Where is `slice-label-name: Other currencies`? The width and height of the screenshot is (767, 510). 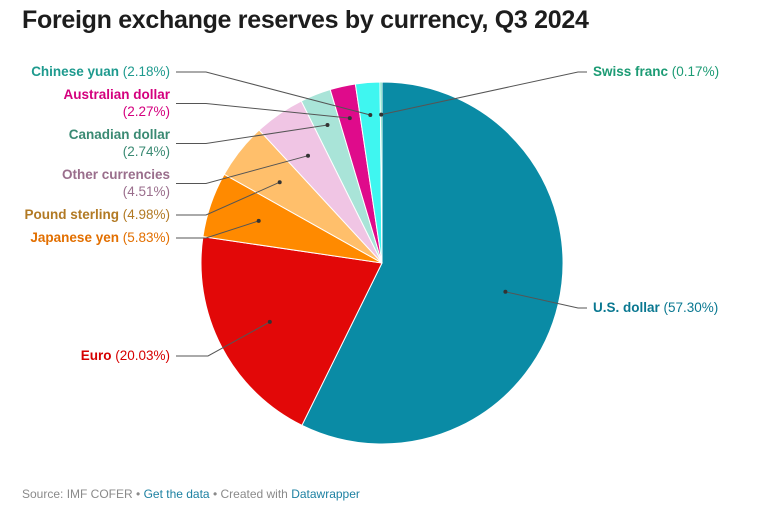 slice-label-name: Other currencies is located at coordinates (116, 174).